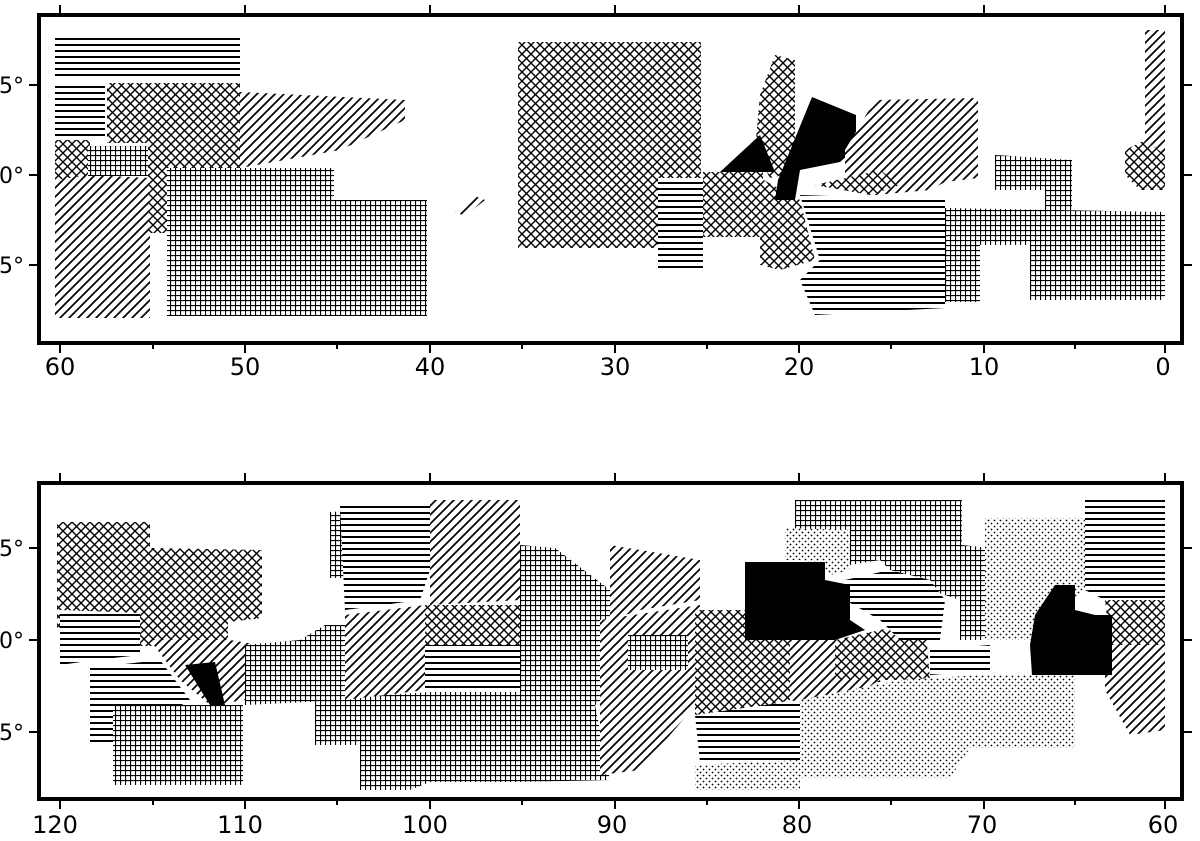  I want to click on x-tick-label: 30, so click(615, 367).